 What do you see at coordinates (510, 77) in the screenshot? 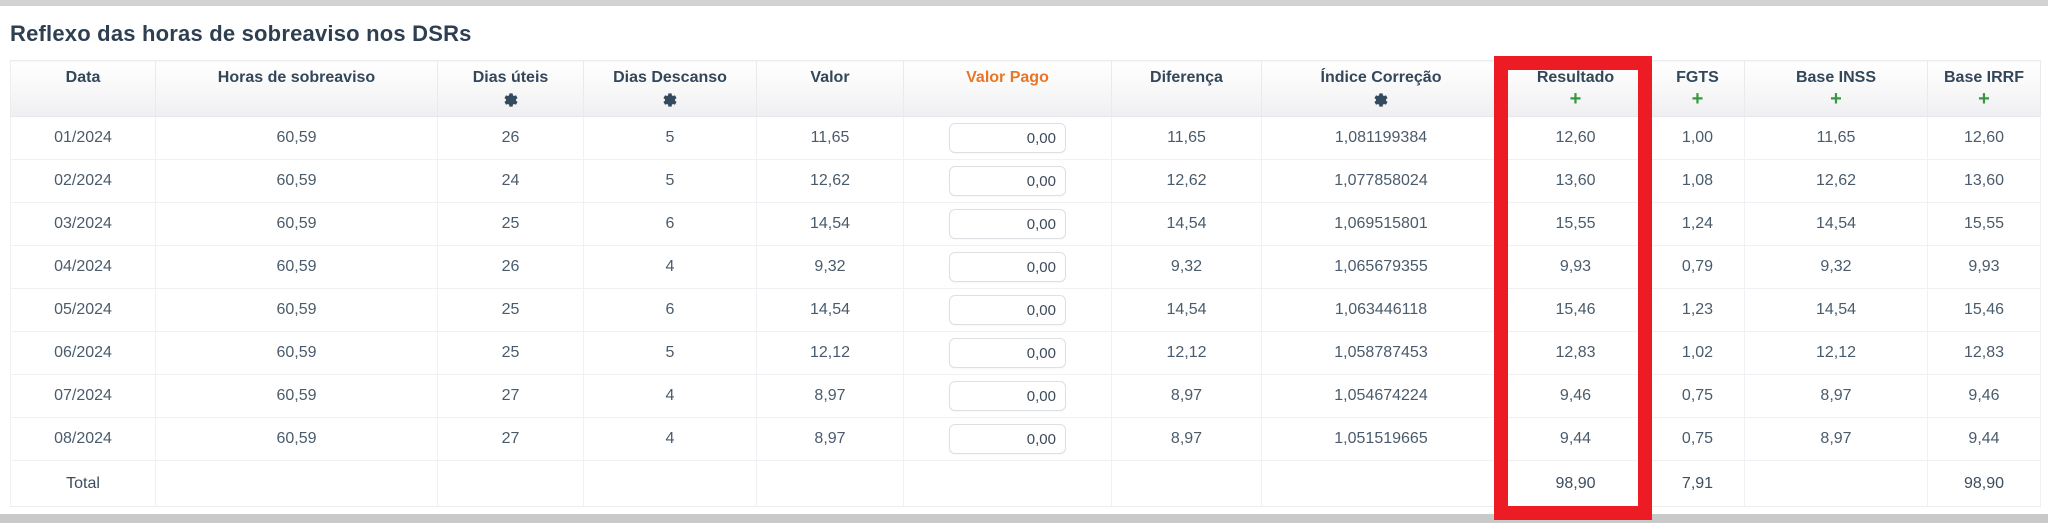
I see `column-label: Dias úteis` at bounding box center [510, 77].